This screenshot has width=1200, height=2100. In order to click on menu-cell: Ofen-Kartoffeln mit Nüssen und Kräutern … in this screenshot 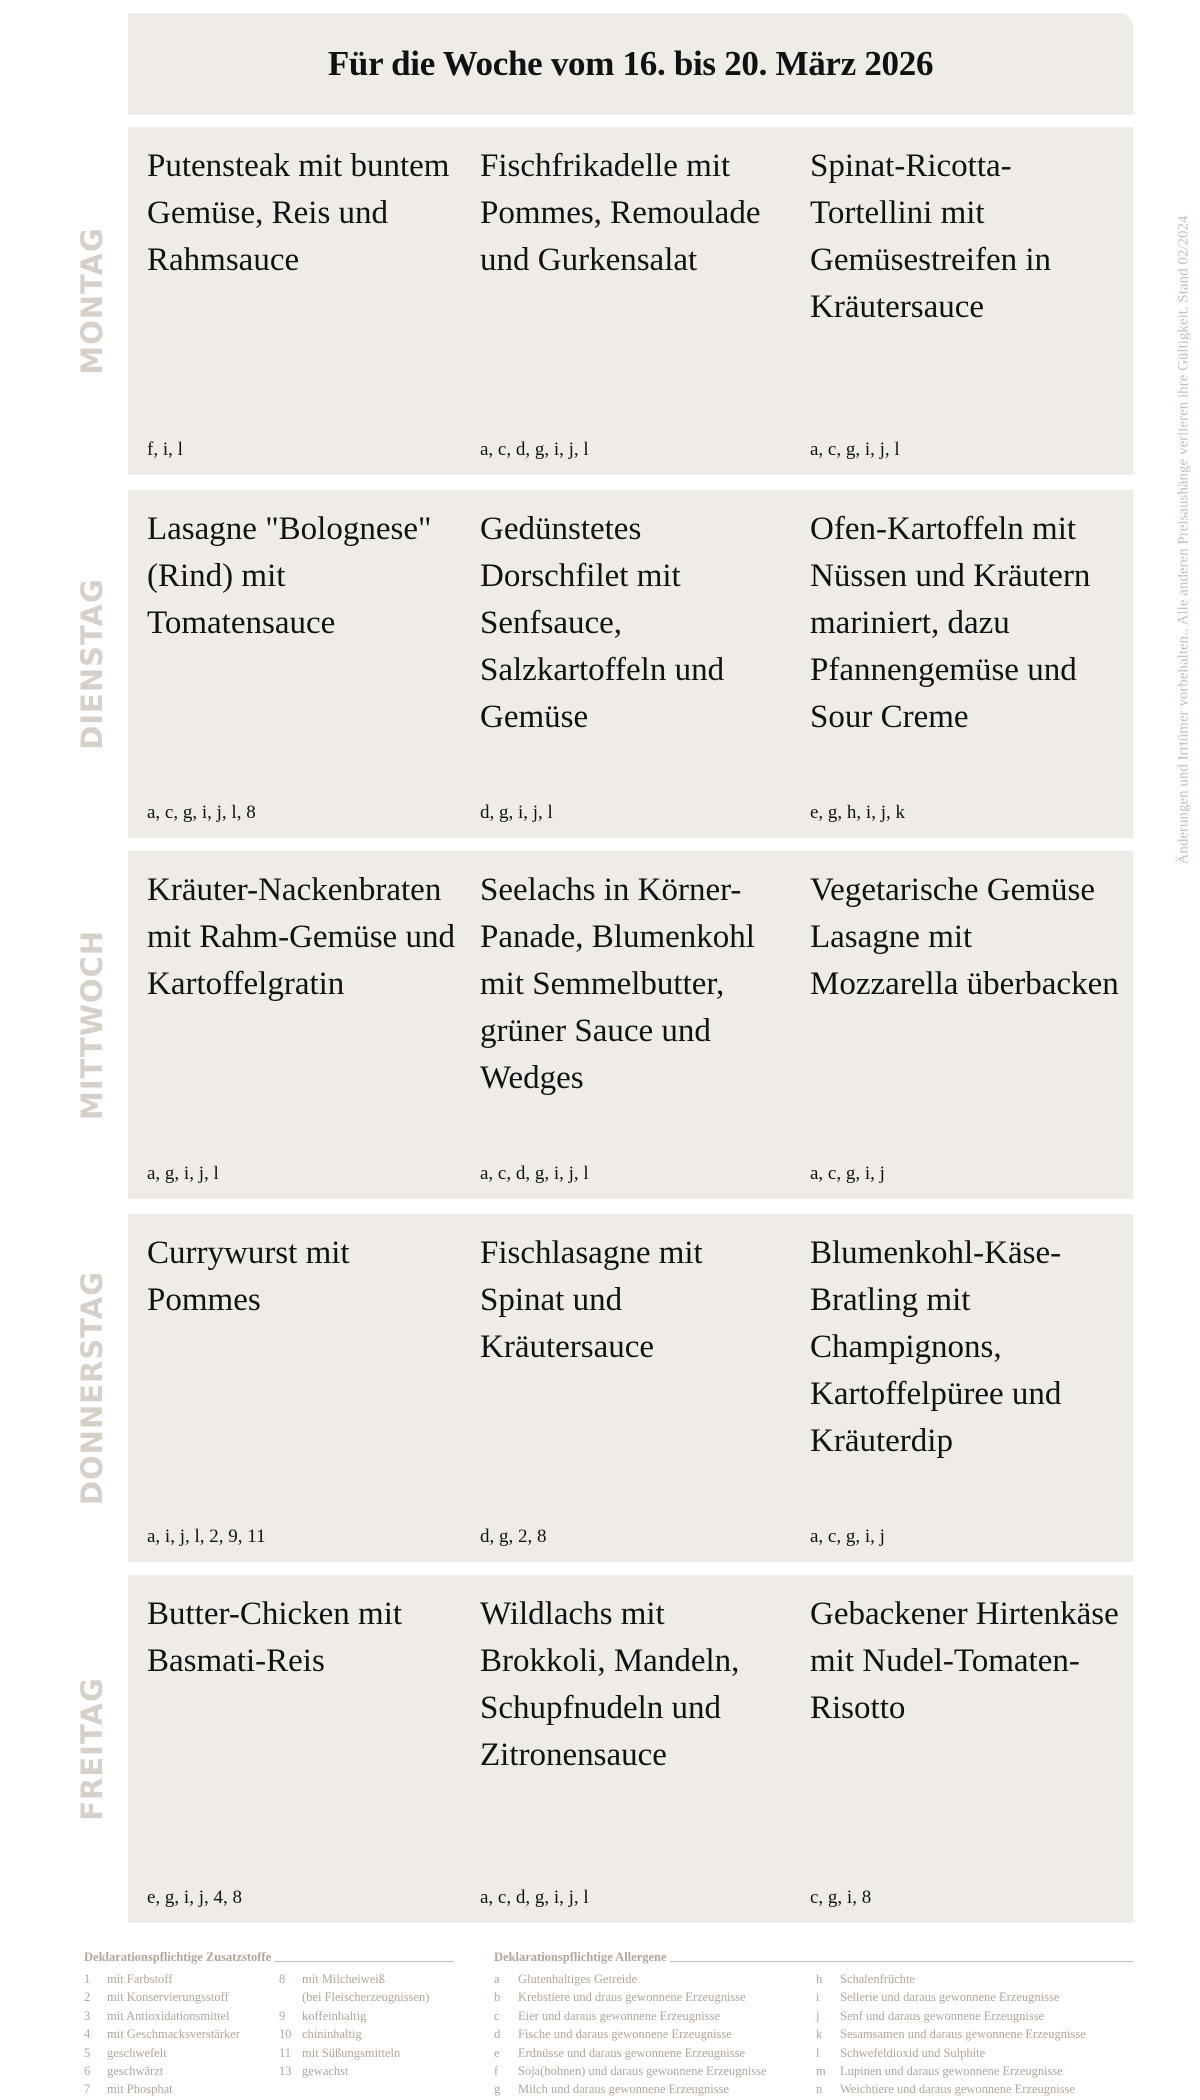, I will do `click(965, 665)`.